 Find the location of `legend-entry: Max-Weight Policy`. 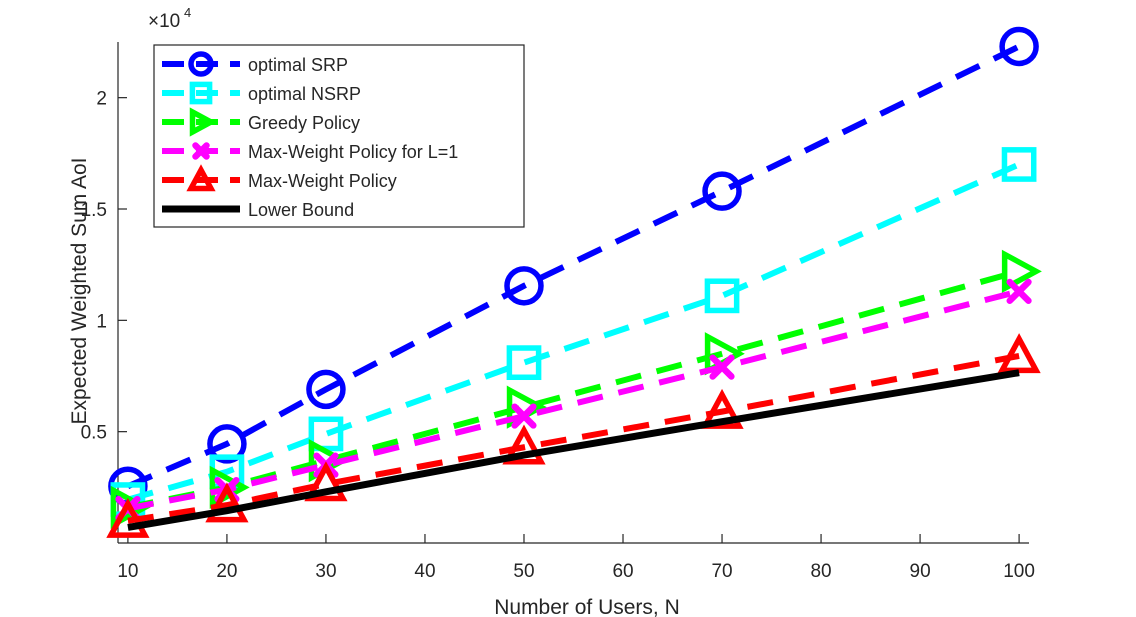

legend-entry: Max-Weight Policy is located at coordinates (279, 178).